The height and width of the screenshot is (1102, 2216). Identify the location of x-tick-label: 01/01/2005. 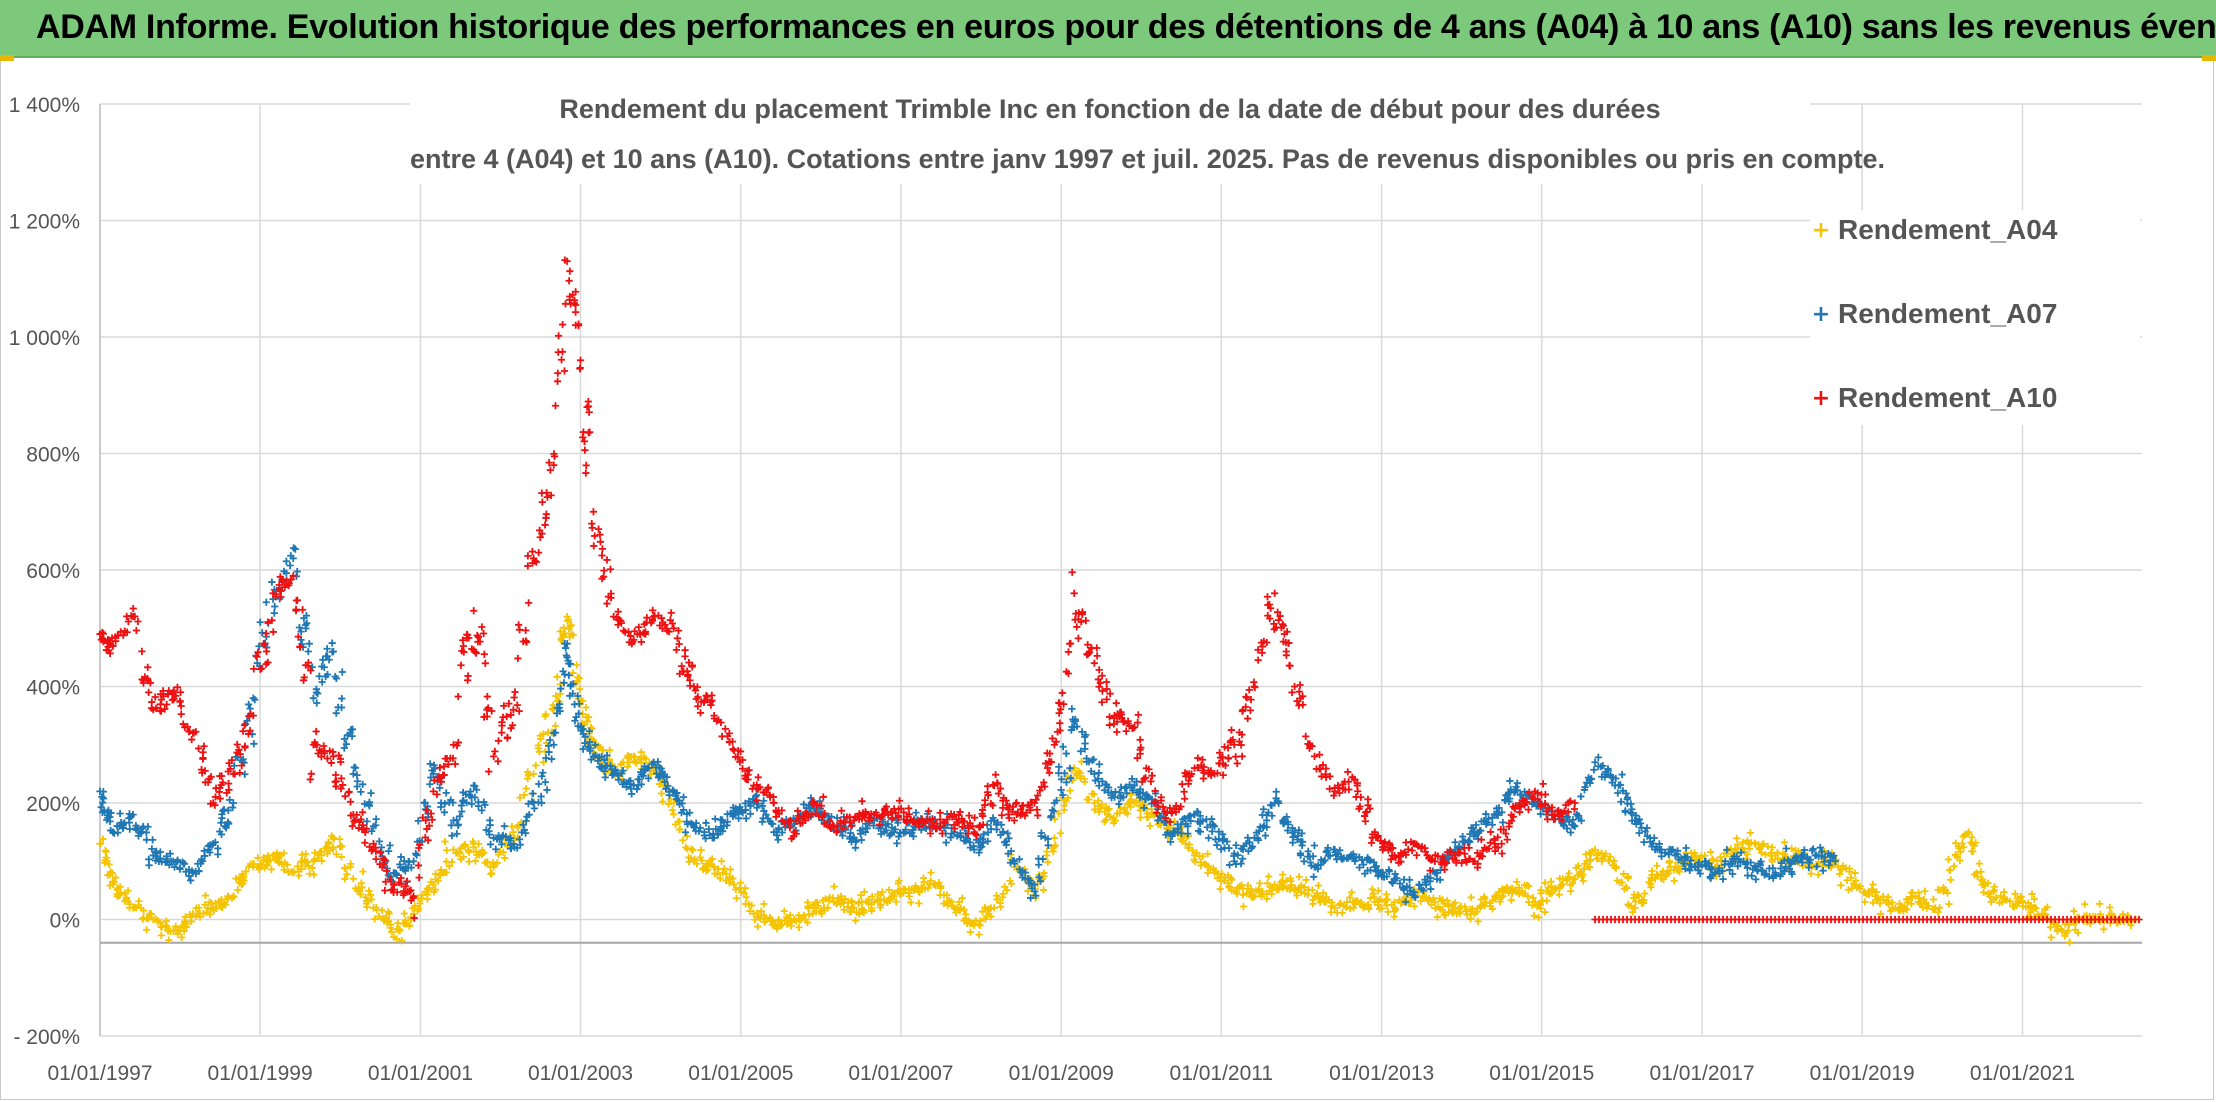
(740, 1073).